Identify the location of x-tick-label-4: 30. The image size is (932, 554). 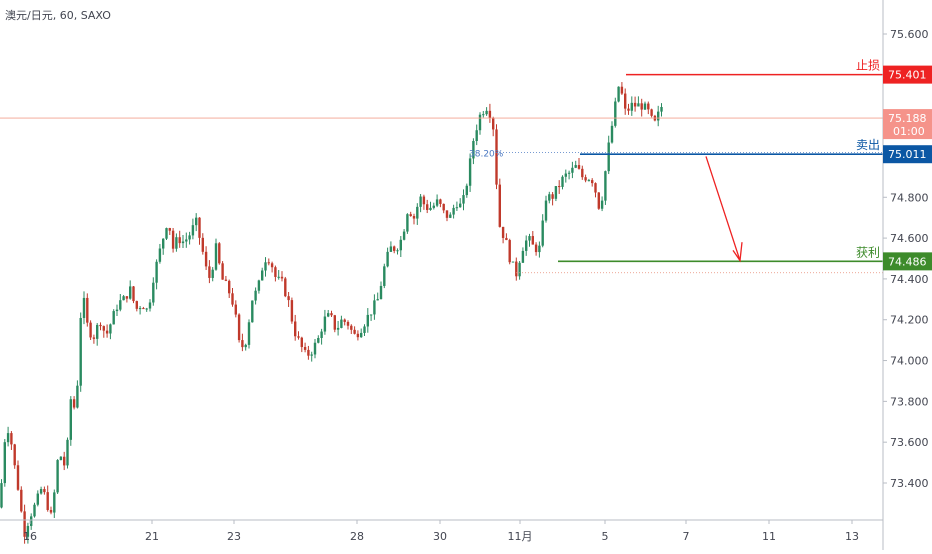
(440, 536).